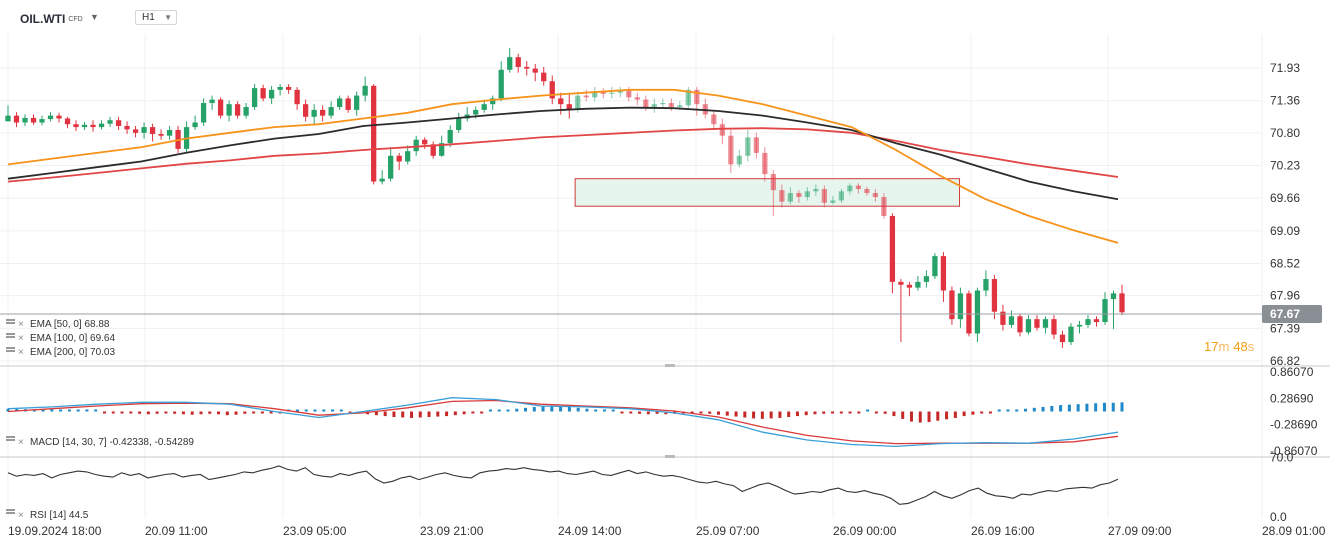 Image resolution: width=1330 pixels, height=548 pixels. Describe the element at coordinates (1285, 296) in the screenshot. I see `price-tick-label: 67.96` at that location.